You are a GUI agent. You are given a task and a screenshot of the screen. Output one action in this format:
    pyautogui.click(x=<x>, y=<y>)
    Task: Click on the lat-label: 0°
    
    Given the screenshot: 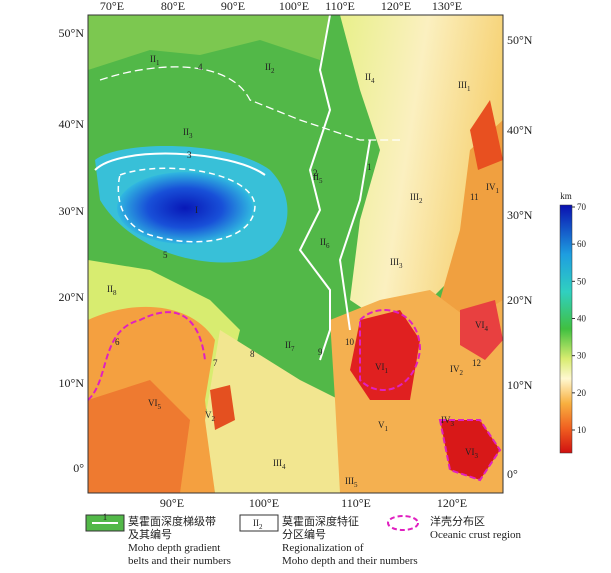 What is the action you would take?
    pyautogui.click(x=512, y=474)
    